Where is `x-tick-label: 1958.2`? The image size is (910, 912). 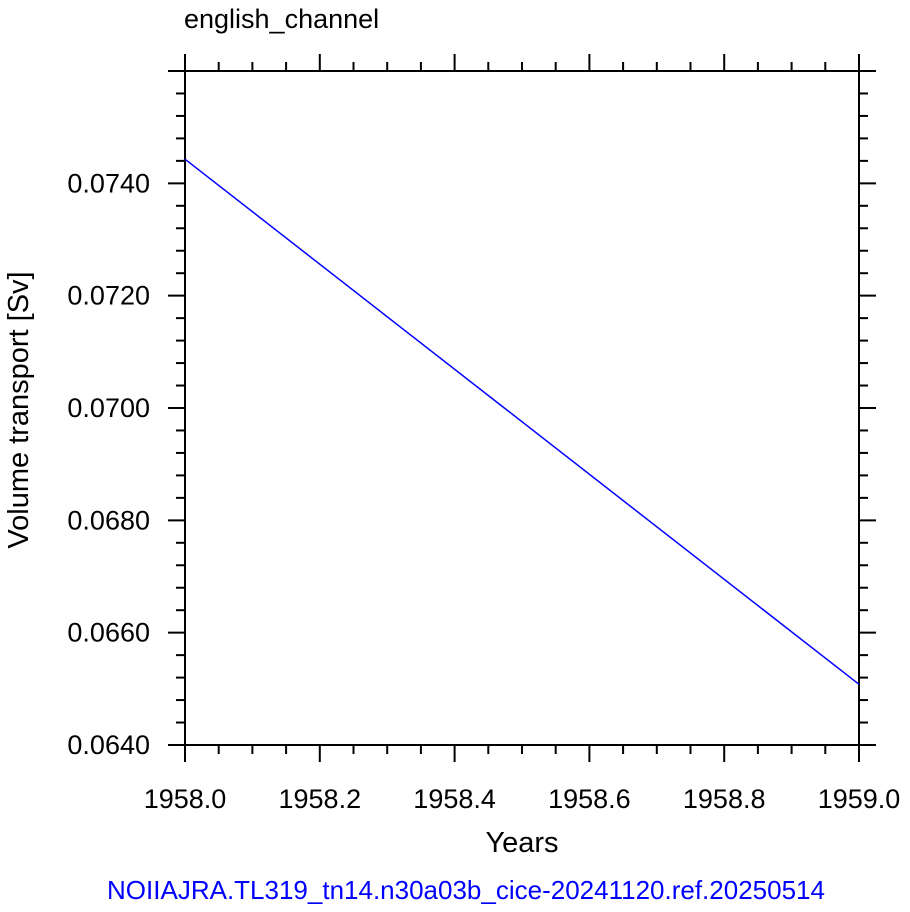 x-tick-label: 1958.2 is located at coordinates (320, 799).